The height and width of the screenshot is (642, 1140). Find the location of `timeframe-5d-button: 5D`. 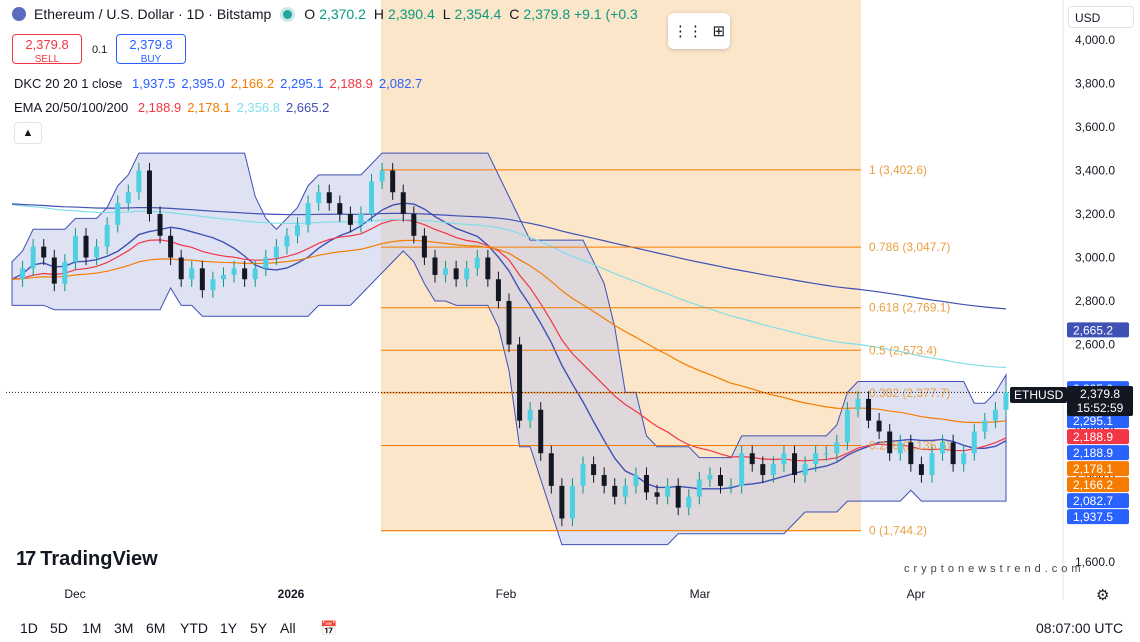

timeframe-5d-button: 5D is located at coordinates (59, 628).